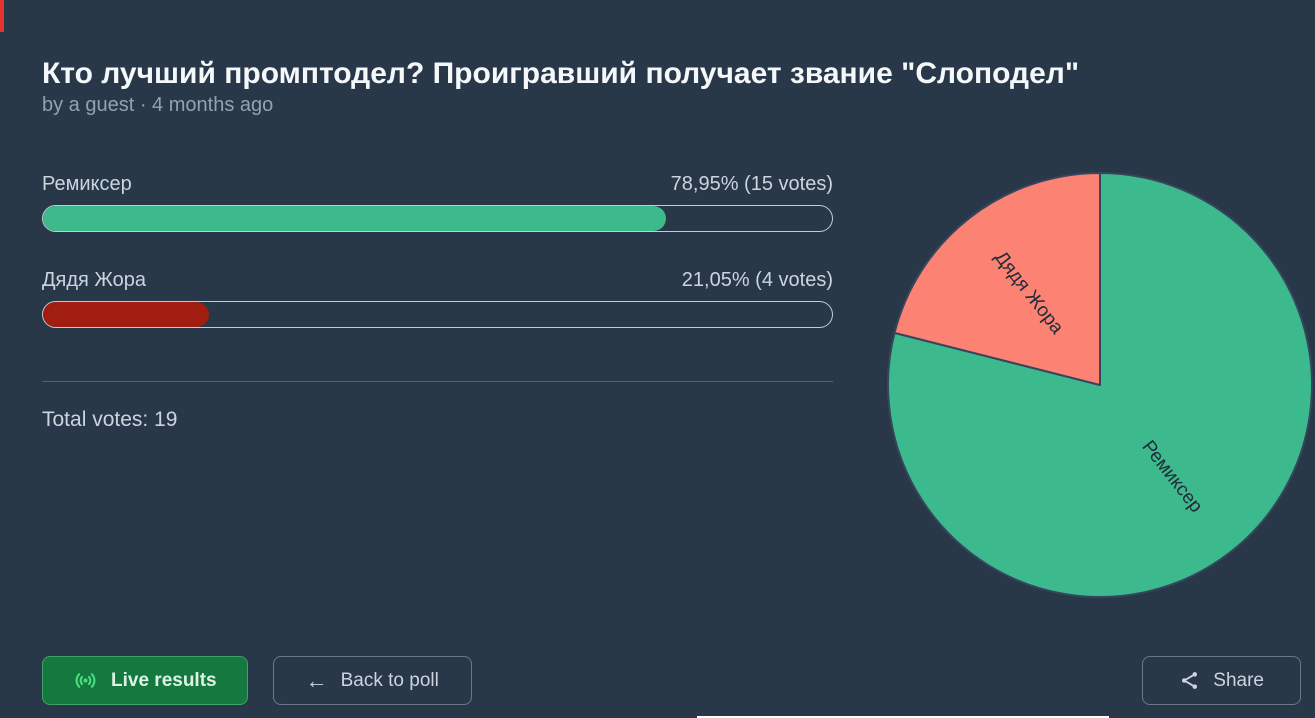  What do you see at coordinates (389, 680) in the screenshot?
I see `back-to-poll-label: Back to poll` at bounding box center [389, 680].